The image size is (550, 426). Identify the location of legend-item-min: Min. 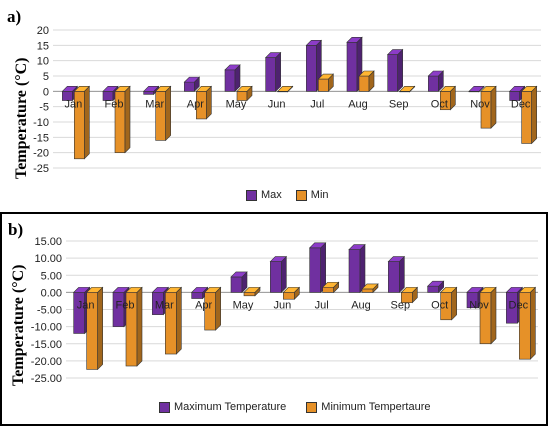
(312, 195).